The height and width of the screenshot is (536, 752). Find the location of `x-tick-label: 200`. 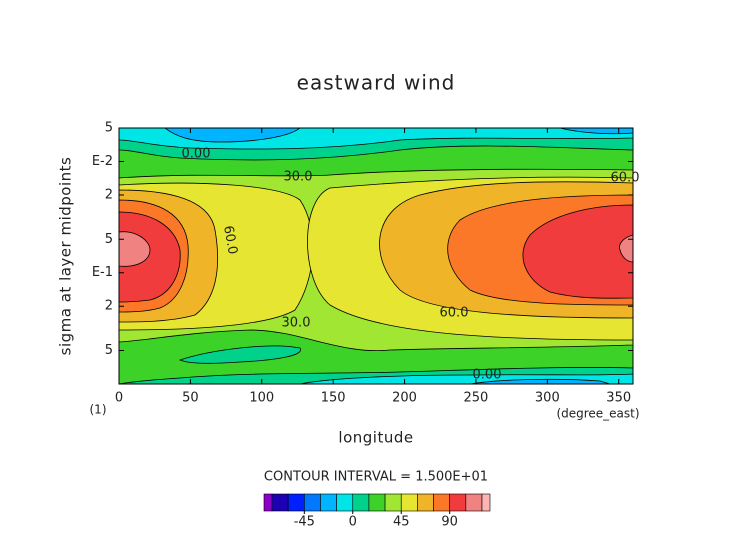

x-tick-label: 200 is located at coordinates (404, 398).